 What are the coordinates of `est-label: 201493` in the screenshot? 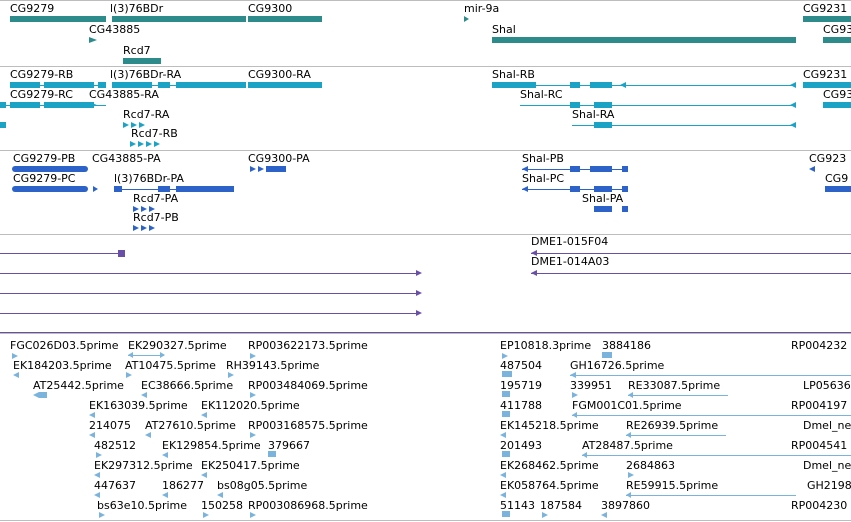 It's located at (521, 445).